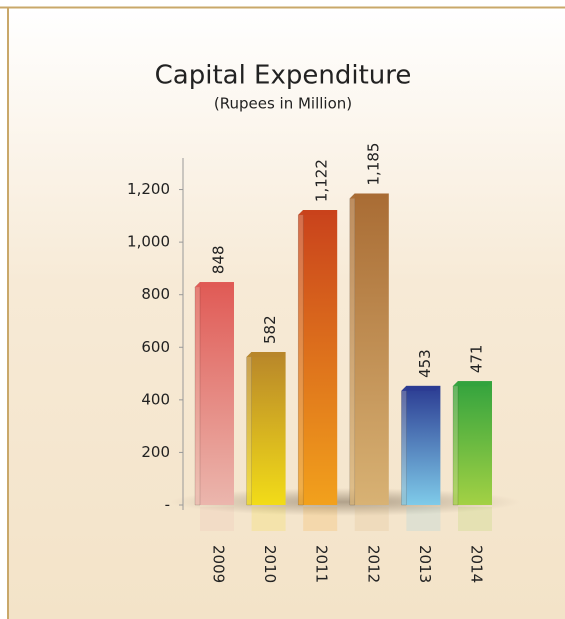  I want to click on x-tick-label: 2014, so click(477, 564).